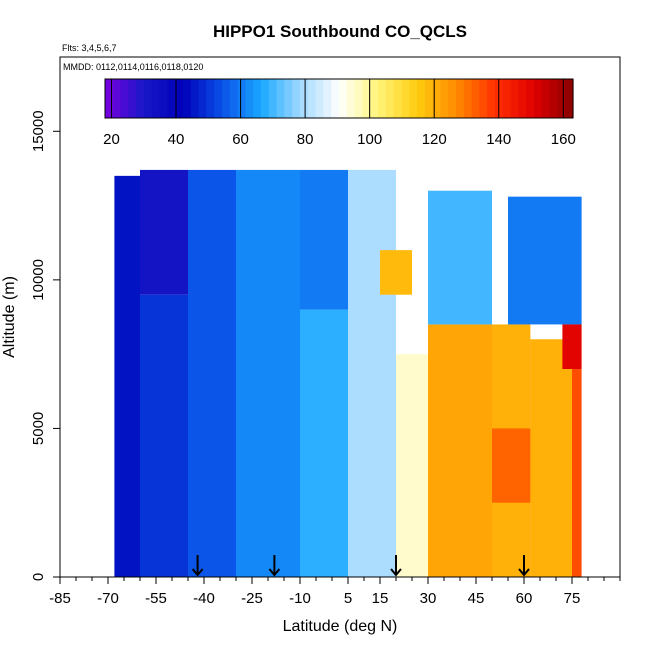 This screenshot has height=650, width=650. I want to click on colorbar-tick-label-3: 80, so click(305, 139).